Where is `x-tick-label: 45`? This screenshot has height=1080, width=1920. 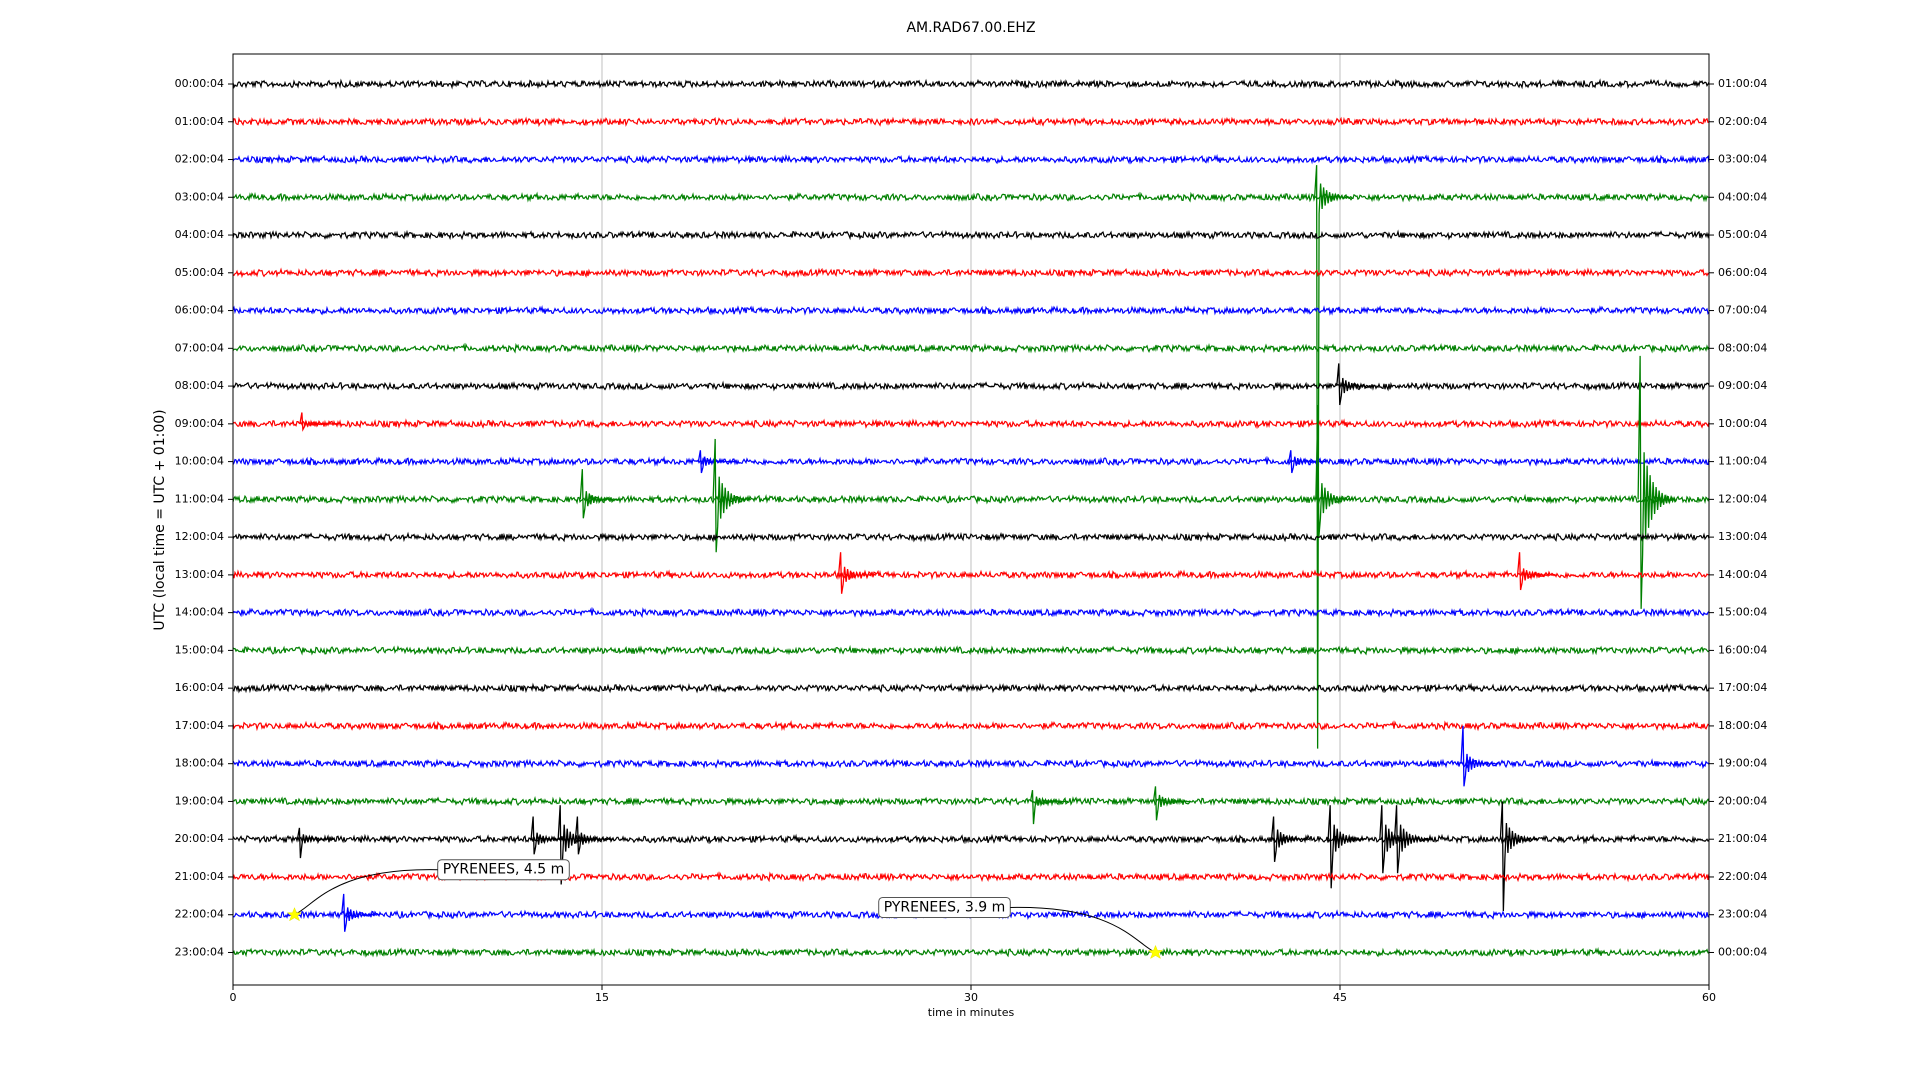
x-tick-label: 45 is located at coordinates (1340, 997).